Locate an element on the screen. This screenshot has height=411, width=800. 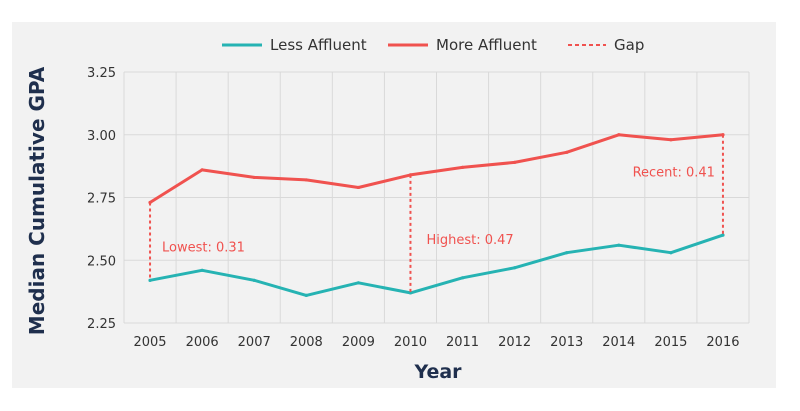
y-tick-label: 2.75 is located at coordinates (101, 199).